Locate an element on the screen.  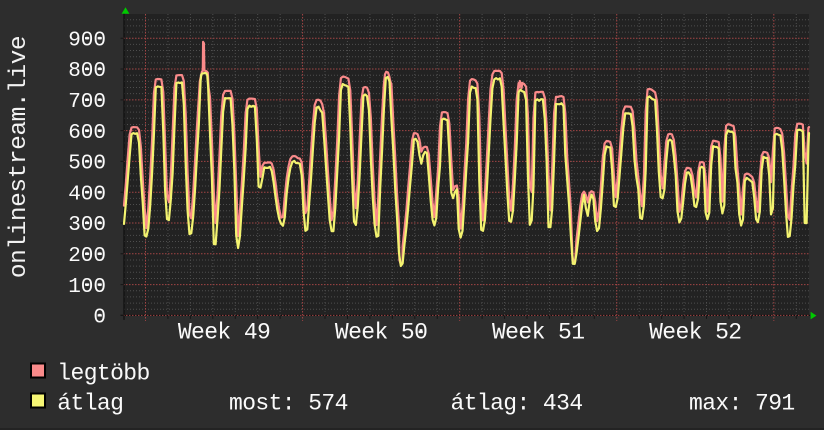
svg-text: Week 50 is located at coordinates (381, 332).